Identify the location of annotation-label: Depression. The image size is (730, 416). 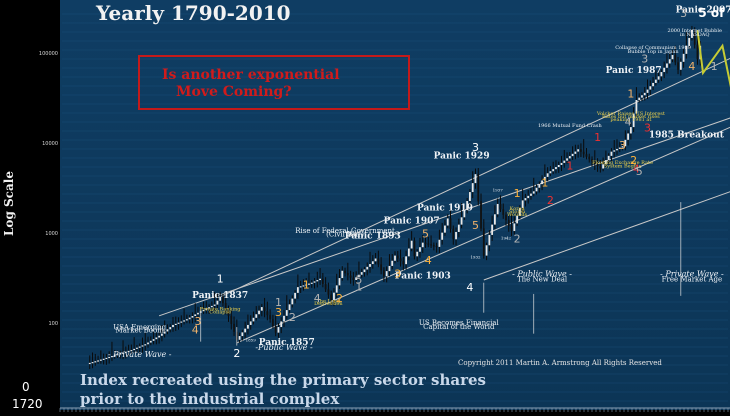
(328, 304).